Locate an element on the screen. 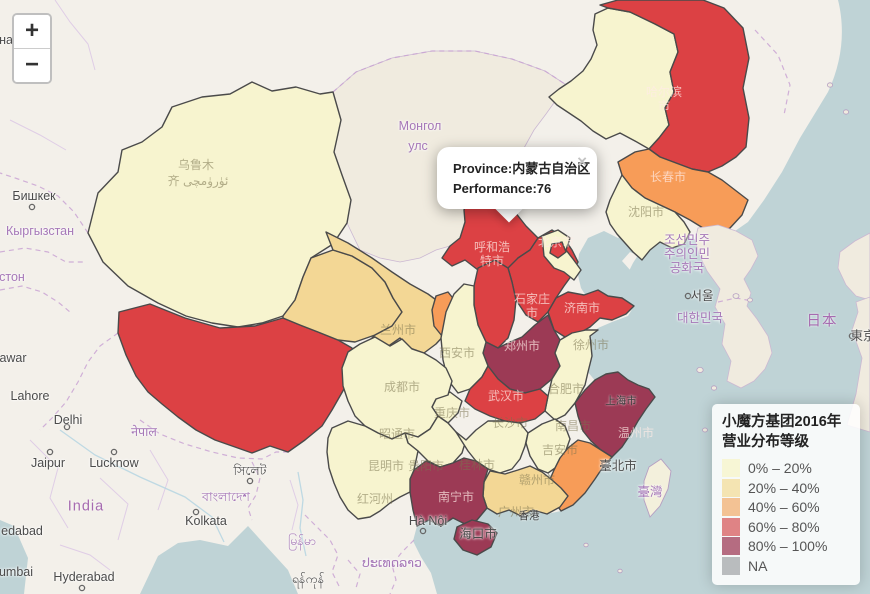 The image size is (870, 594). border-laos-vietnam is located at coordinates (402, 566).